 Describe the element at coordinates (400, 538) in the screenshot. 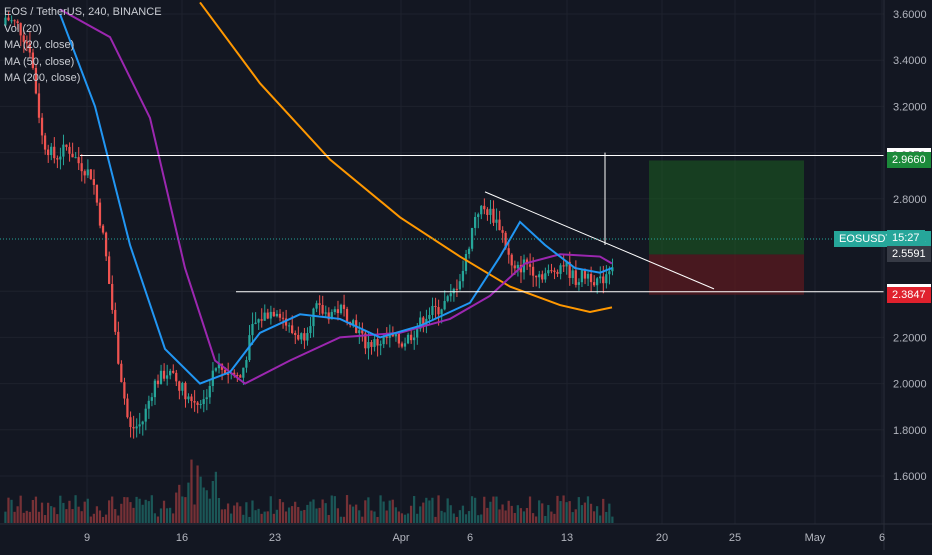

I see `time-tick-label: Apr` at that location.